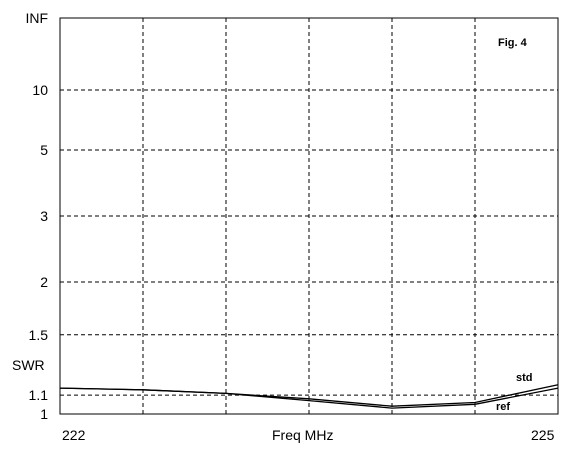 This screenshot has height=452, width=583. I want to click on y-tick-label: 1.5, so click(39, 335).